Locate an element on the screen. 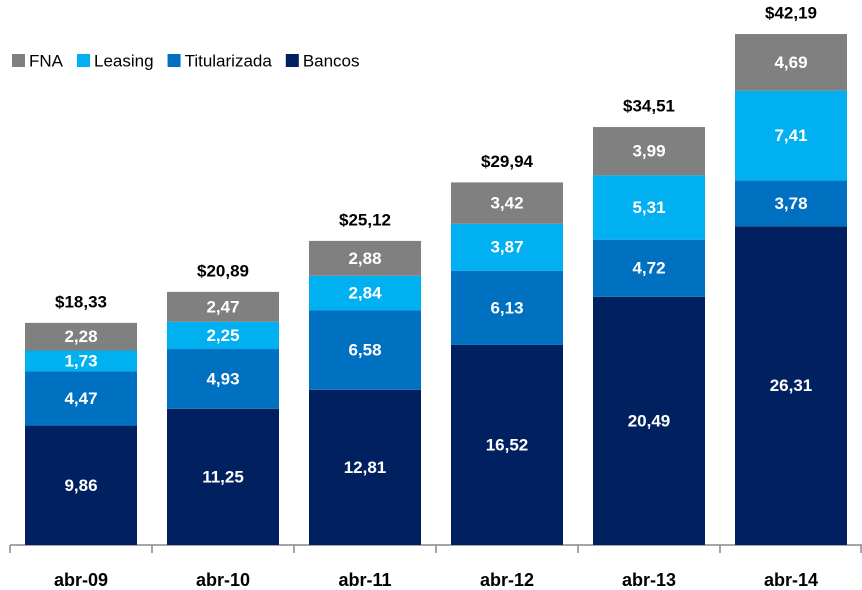 This screenshot has width=862, height=590. data-label: 2,88 is located at coordinates (364, 258).